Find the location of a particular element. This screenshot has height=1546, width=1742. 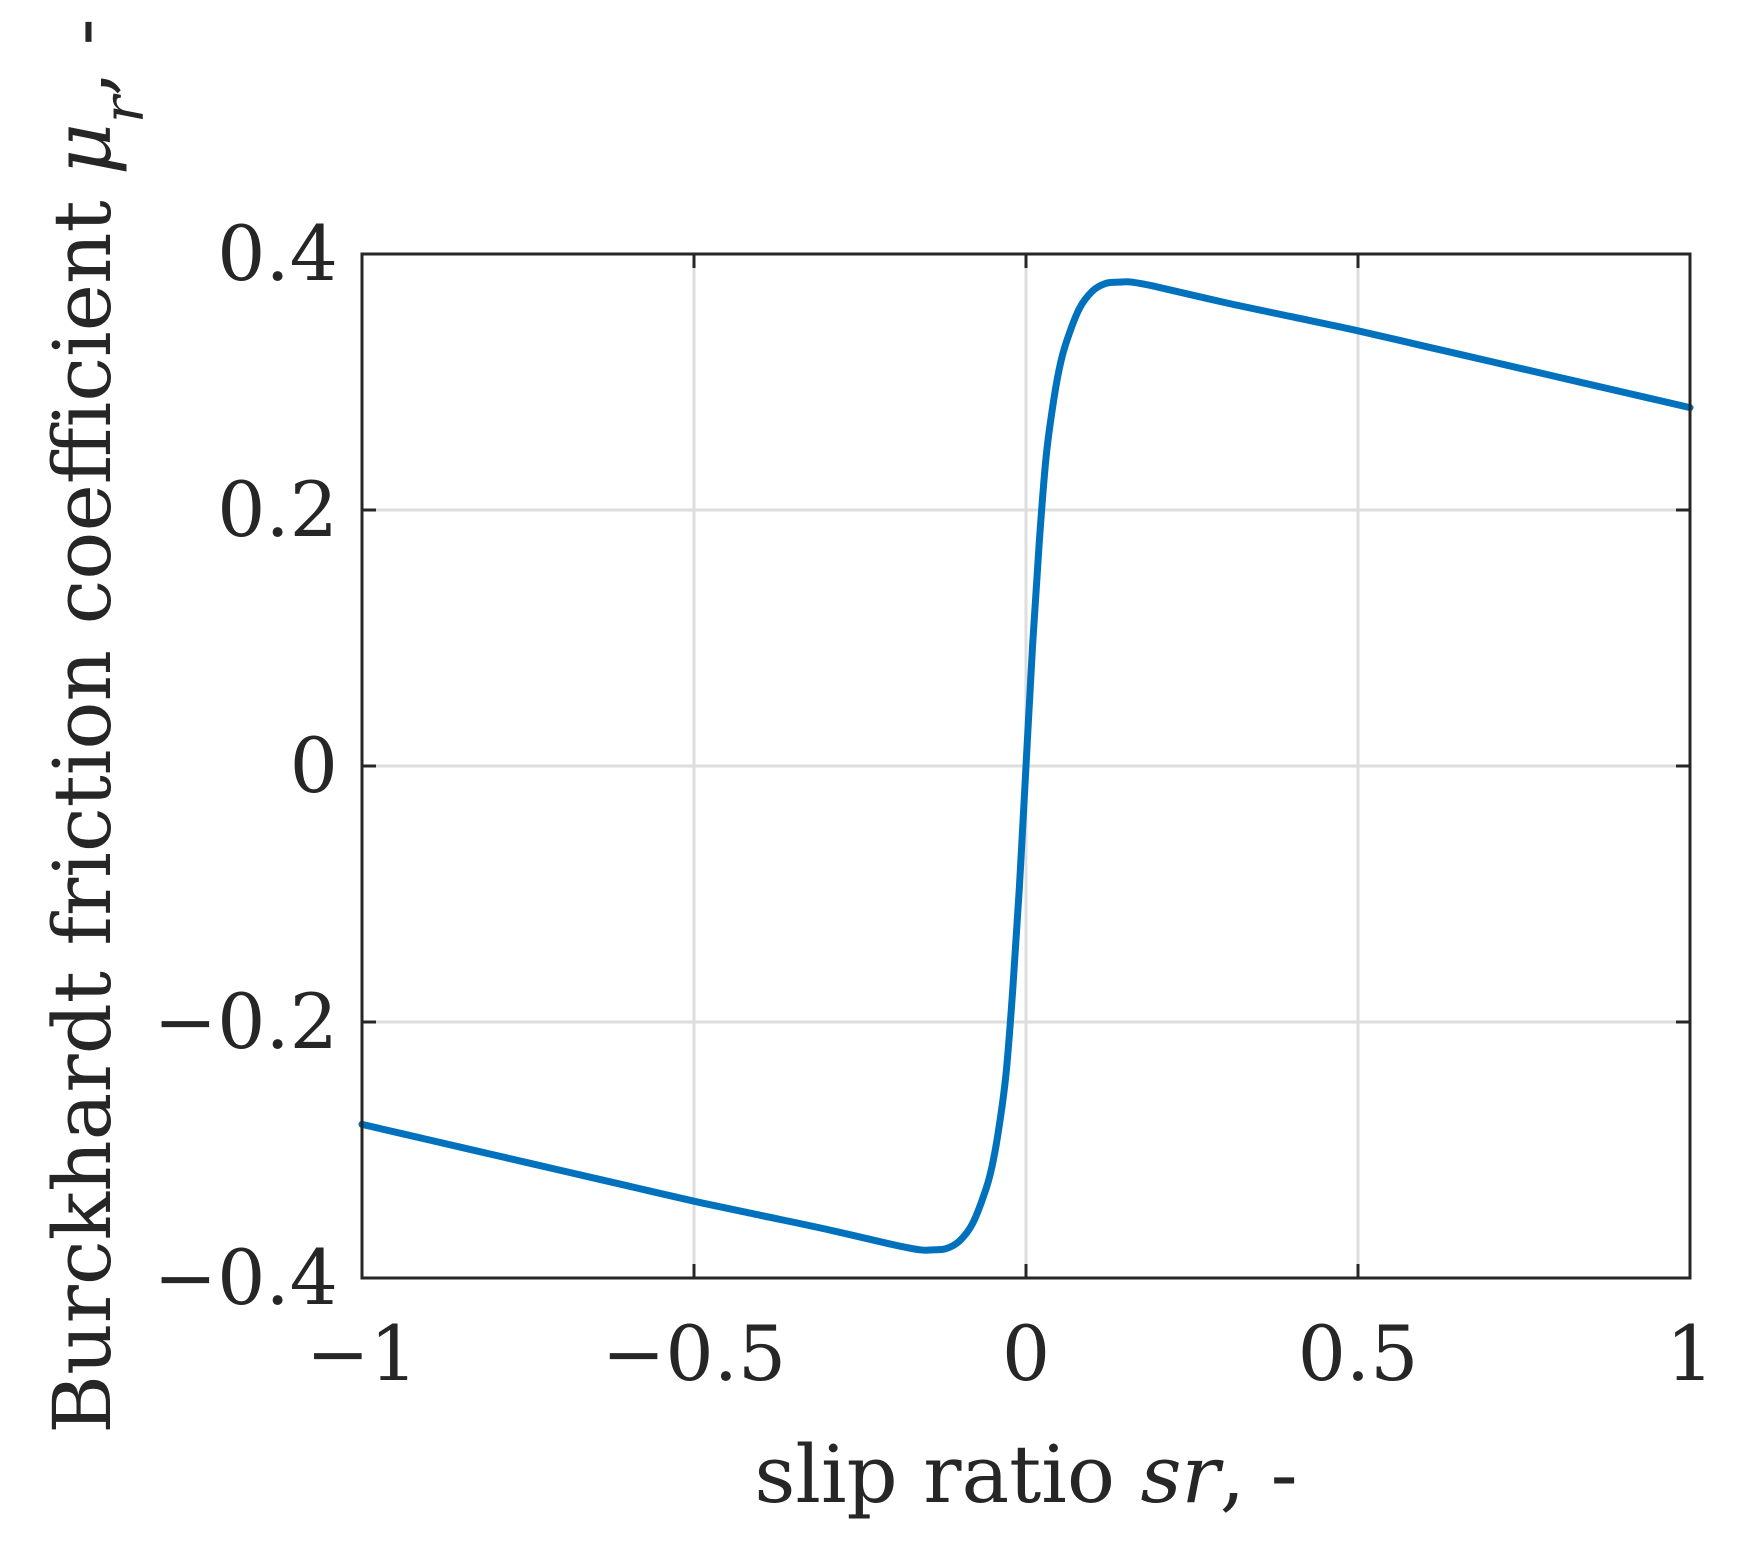

x-axis-label: slip ratio sr, - is located at coordinates (1025, 1474).